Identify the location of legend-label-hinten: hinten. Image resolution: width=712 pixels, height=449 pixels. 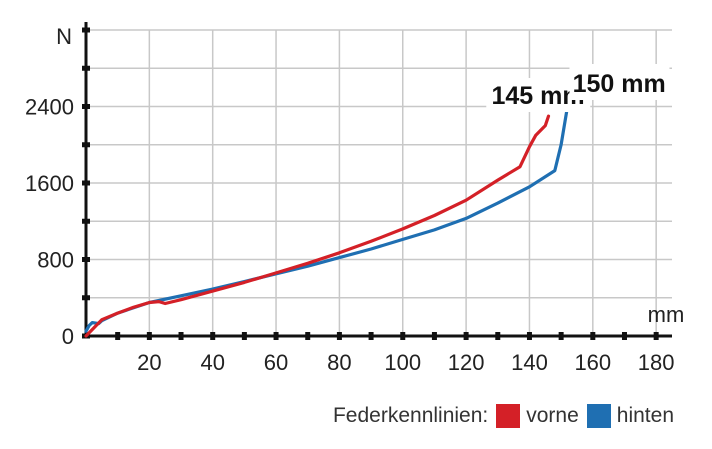
(645, 415).